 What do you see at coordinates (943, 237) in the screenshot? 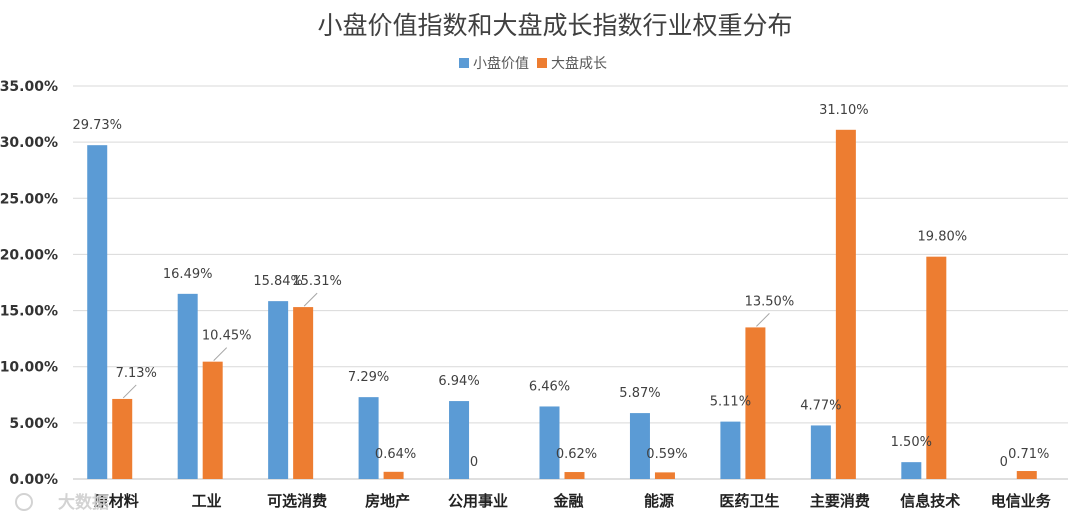
I see `data-label-large-growth: 19.80%` at bounding box center [943, 237].